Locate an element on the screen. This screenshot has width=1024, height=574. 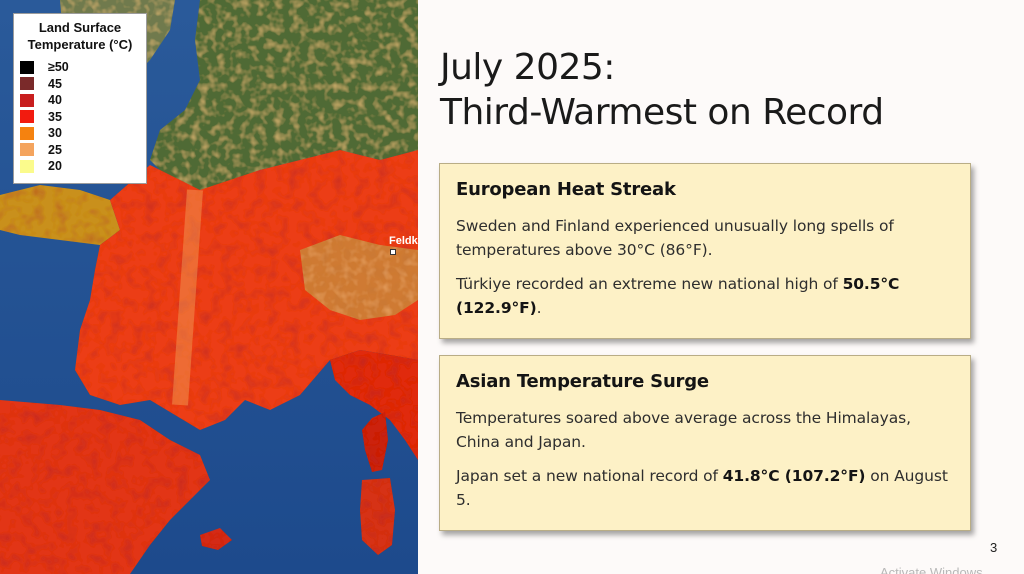
brittany-landmass is located at coordinates (60, 215).